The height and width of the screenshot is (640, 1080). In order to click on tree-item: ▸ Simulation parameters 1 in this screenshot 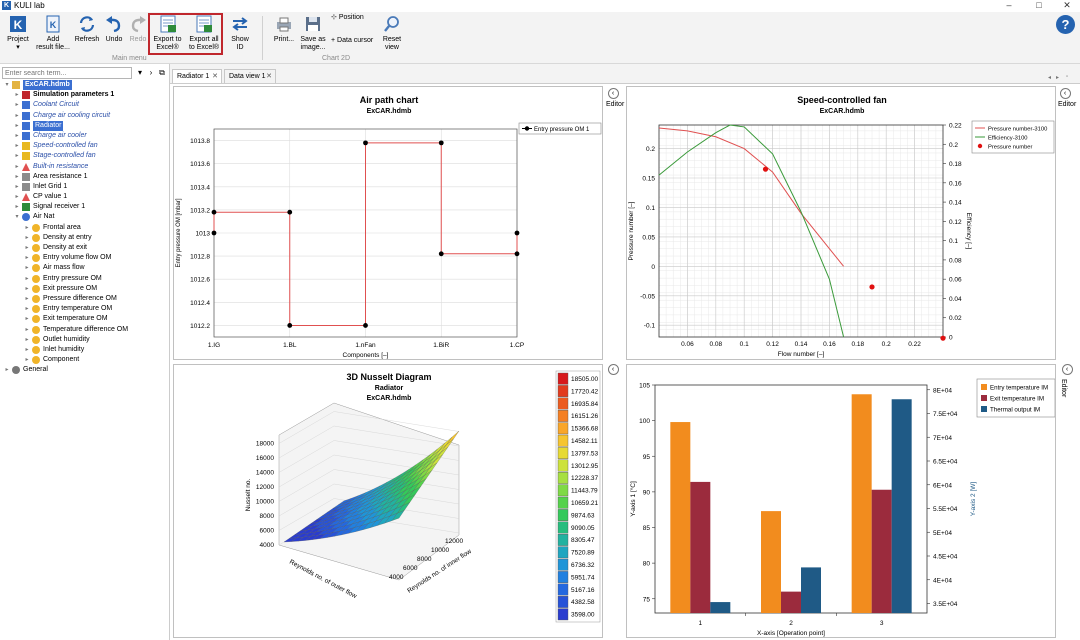, I will do `click(85, 95)`.